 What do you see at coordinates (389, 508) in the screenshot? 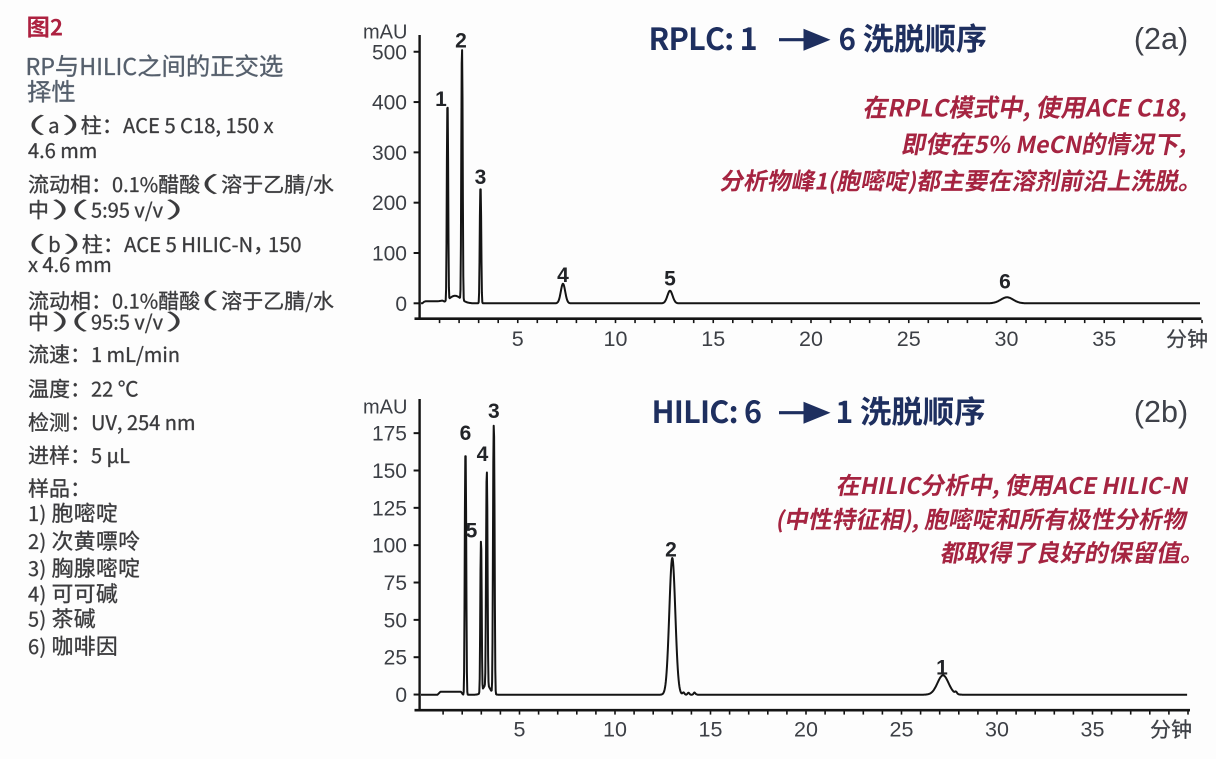
I see `svg-text: 125` at bounding box center [389, 508].